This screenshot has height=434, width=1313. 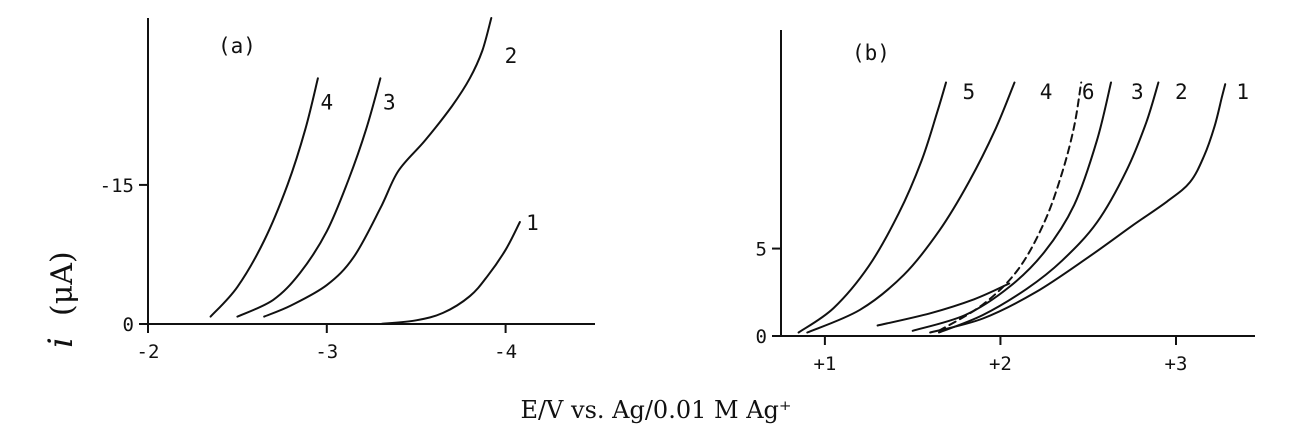 I want to click on panel-b-curve-extra, so click(x=943, y=304).